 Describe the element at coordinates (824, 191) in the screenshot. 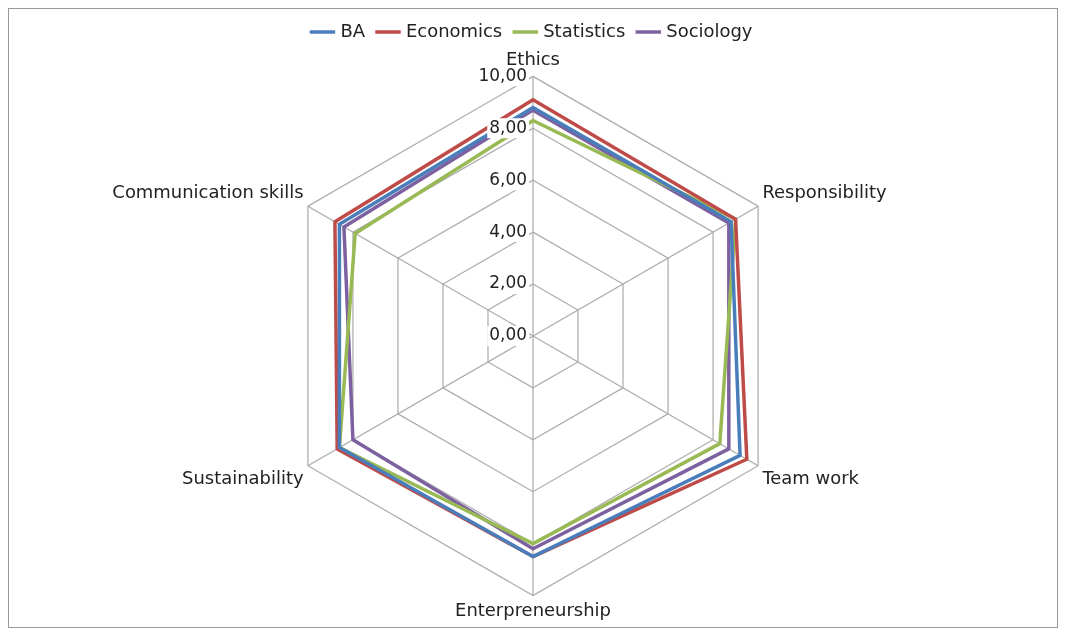

I see `spoke-label: Responsibility` at that location.